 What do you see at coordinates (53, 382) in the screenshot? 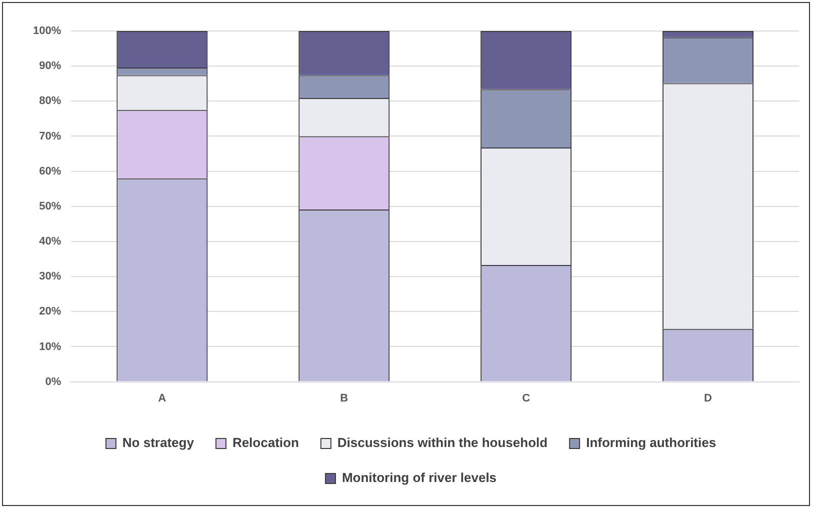
I see `y-tick-label: 0%` at bounding box center [53, 382].